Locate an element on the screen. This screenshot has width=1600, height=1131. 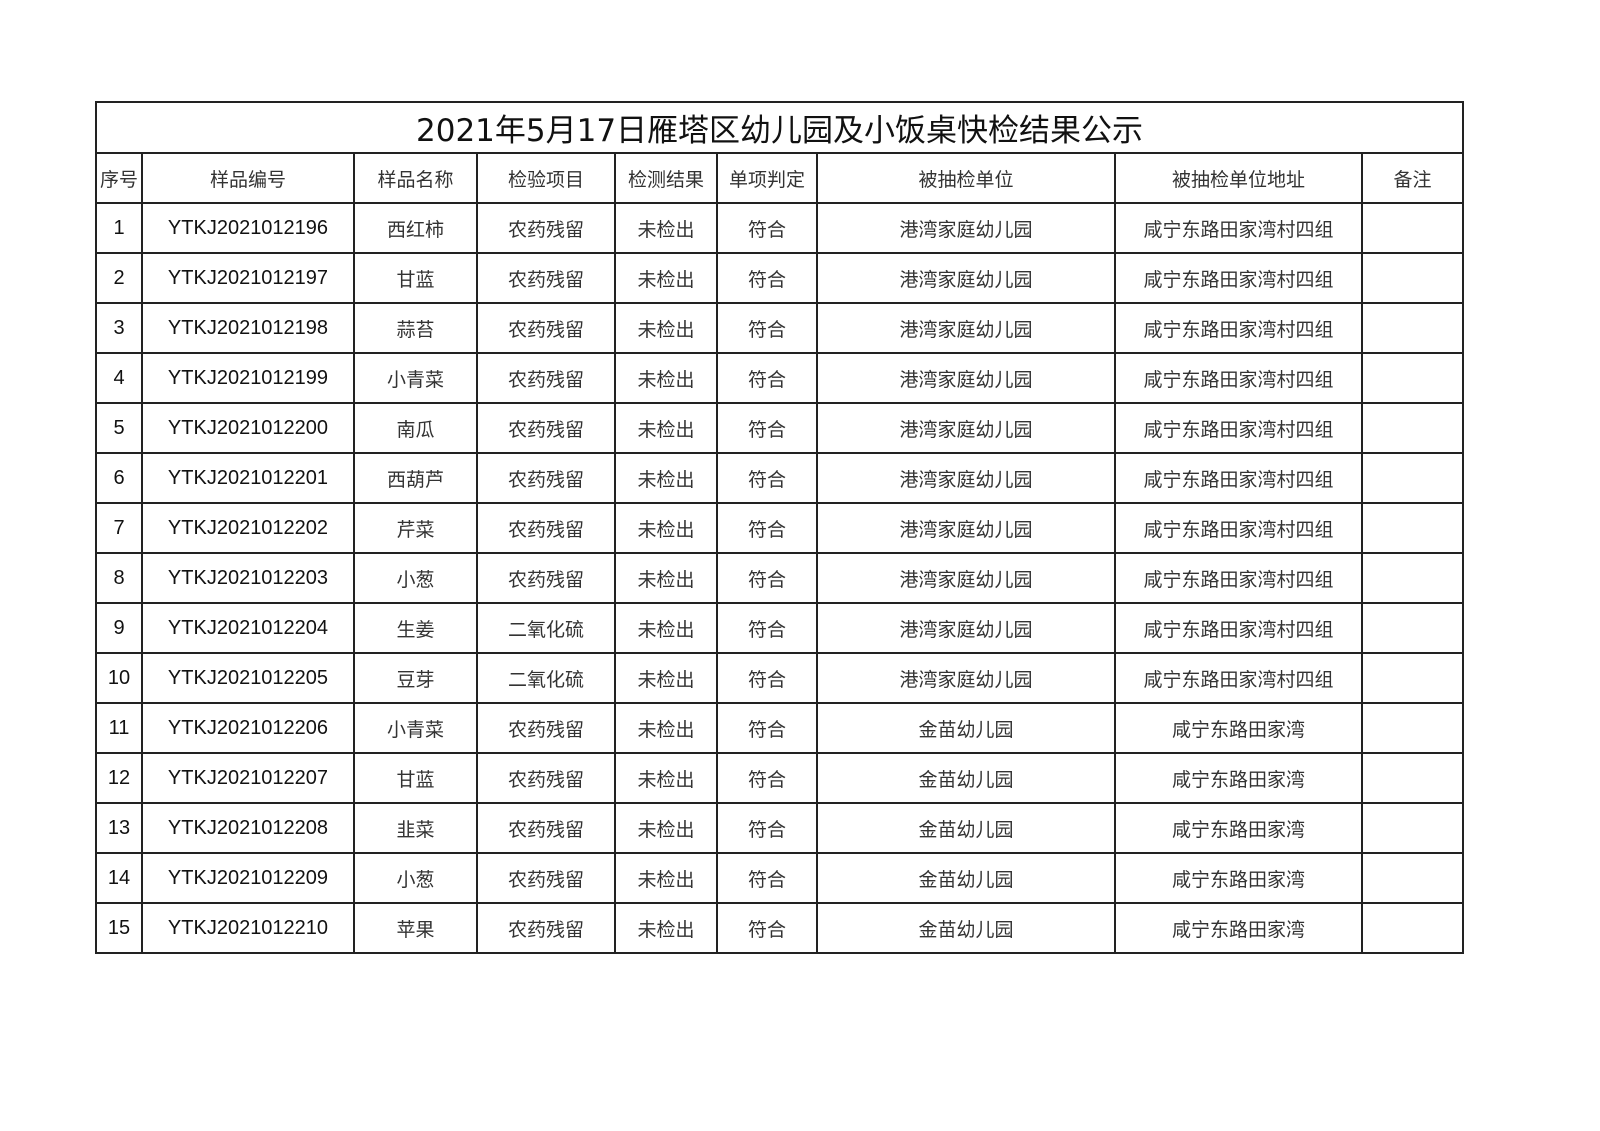
cell-index: 10 is located at coordinates (119, 678).